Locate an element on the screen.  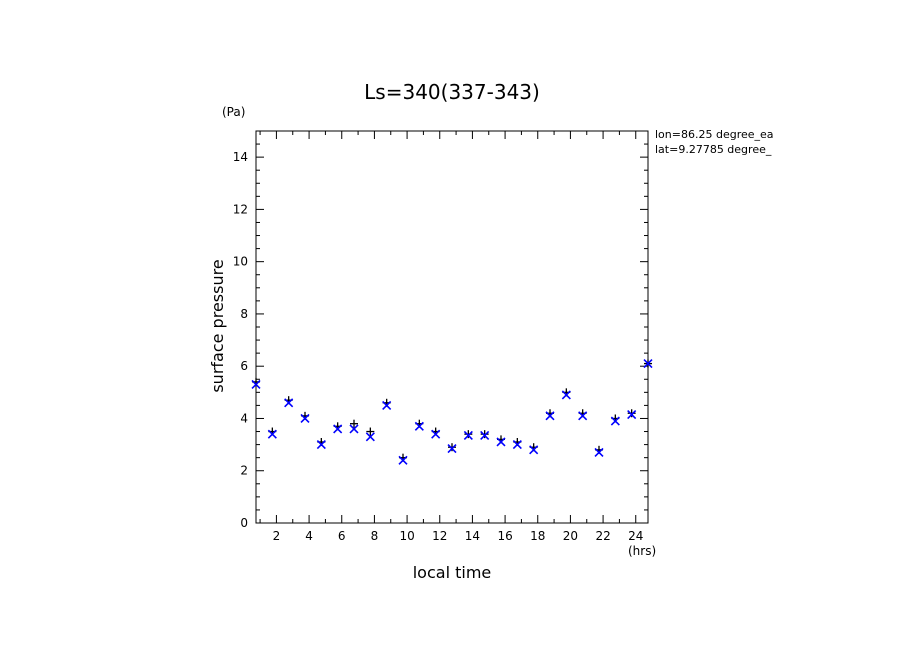
chart-title: Ls=340(337-343) is located at coordinates (452, 92).